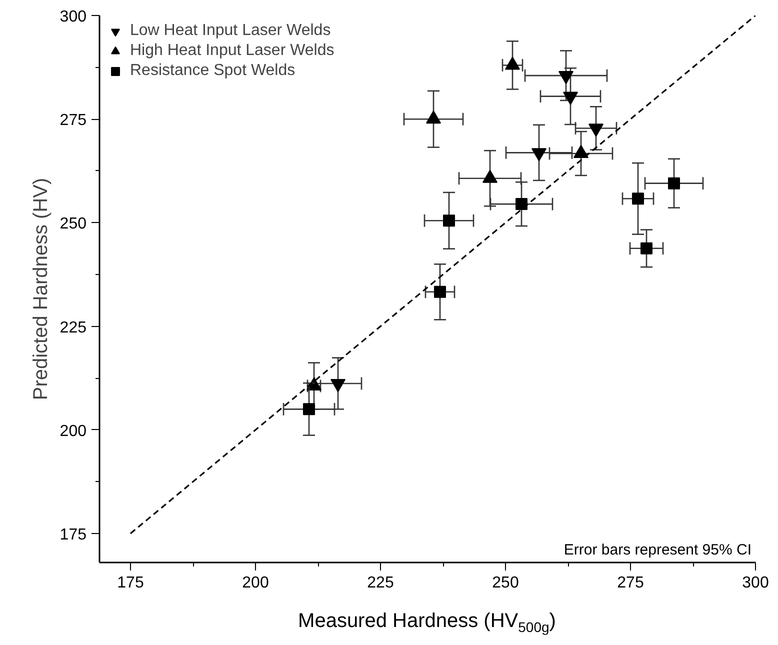  What do you see at coordinates (630, 583) in the screenshot?
I see `x-tick-label: 275` at bounding box center [630, 583].